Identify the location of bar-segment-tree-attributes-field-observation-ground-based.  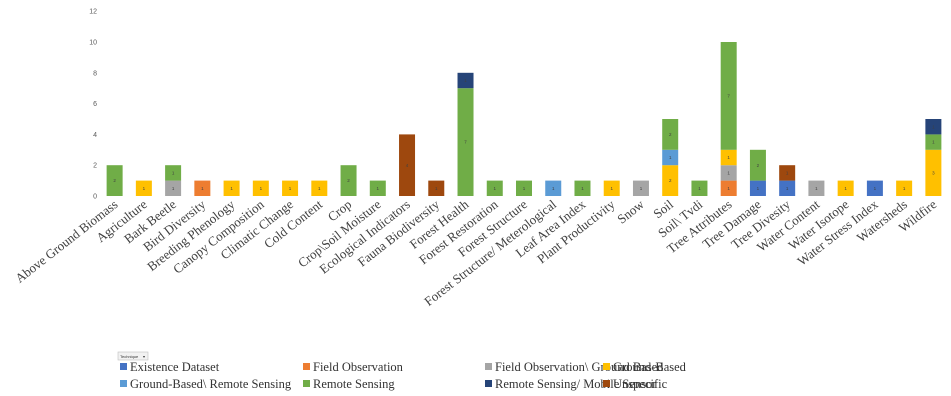
(728, 173).